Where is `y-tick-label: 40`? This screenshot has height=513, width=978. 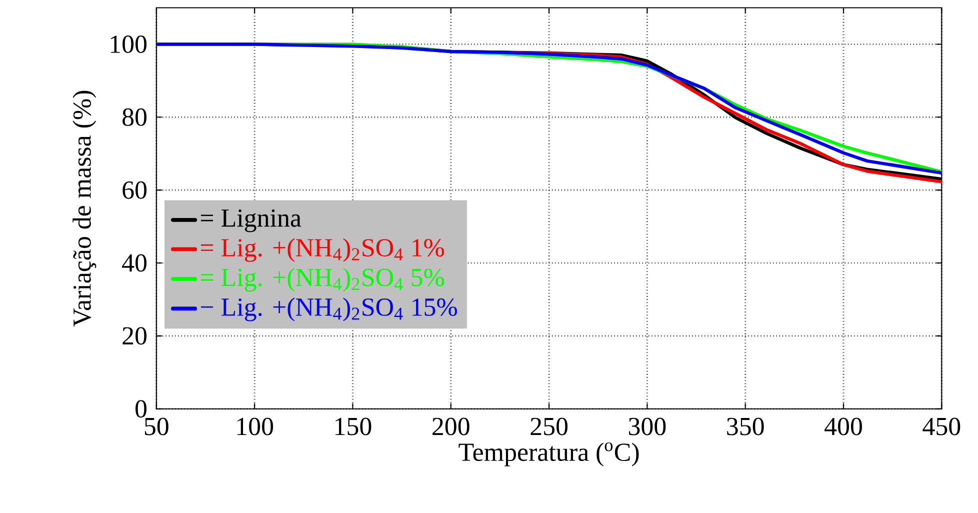 y-tick-label: 40 is located at coordinates (134, 263).